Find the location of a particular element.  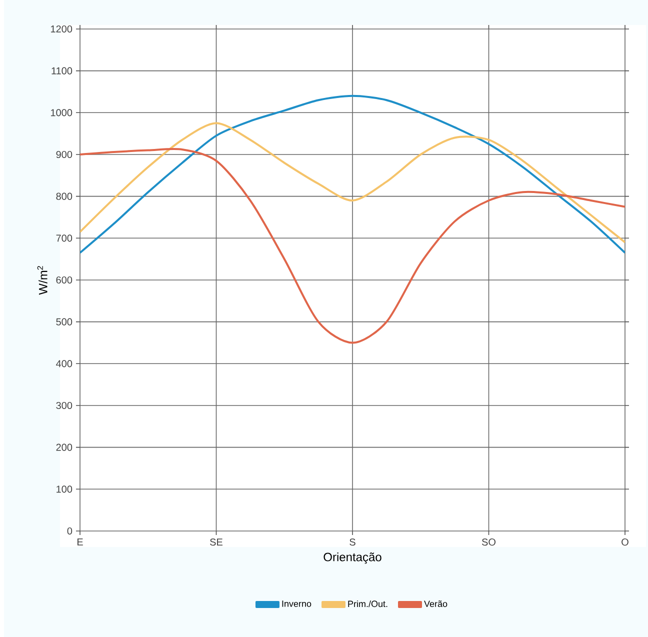

y-tick-label: 1200 is located at coordinates (61, 29).